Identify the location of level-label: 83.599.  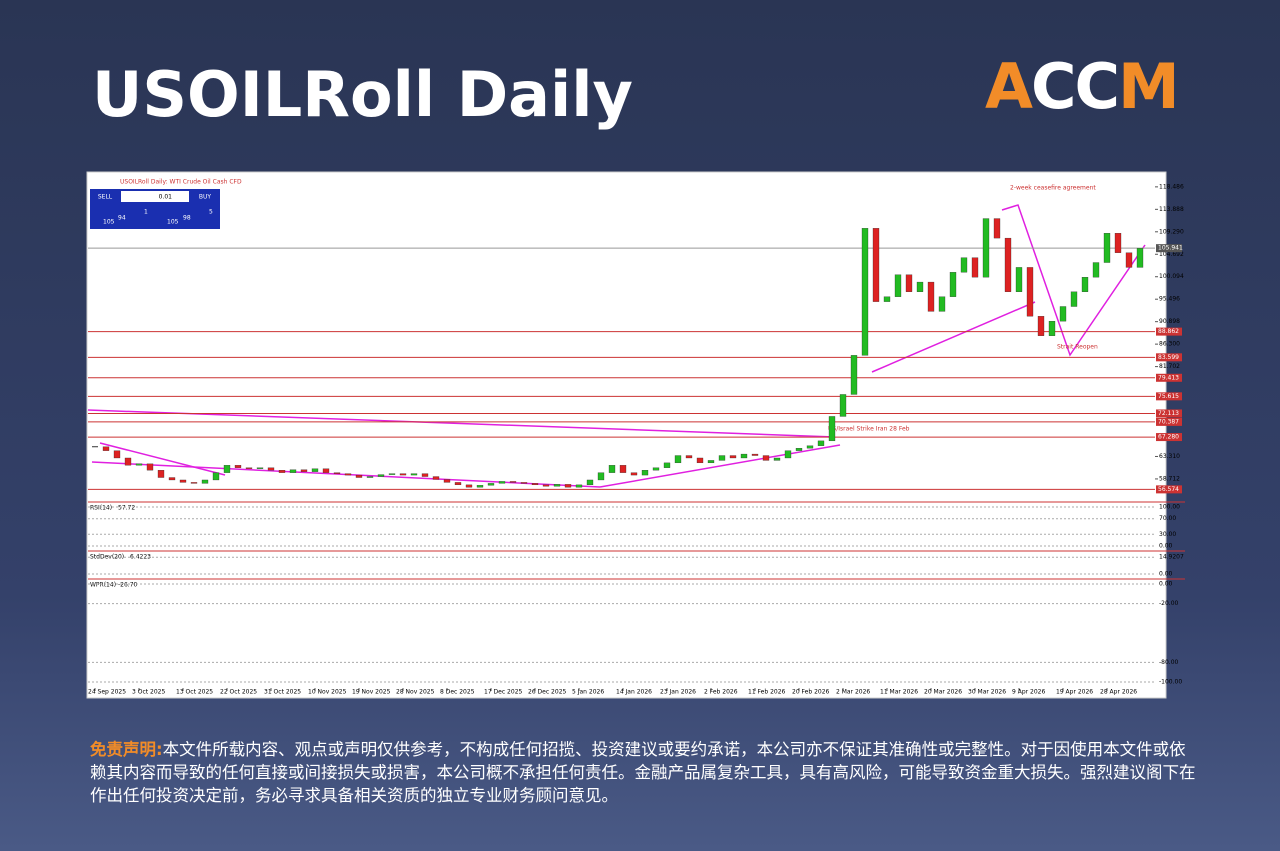
(1168, 357).